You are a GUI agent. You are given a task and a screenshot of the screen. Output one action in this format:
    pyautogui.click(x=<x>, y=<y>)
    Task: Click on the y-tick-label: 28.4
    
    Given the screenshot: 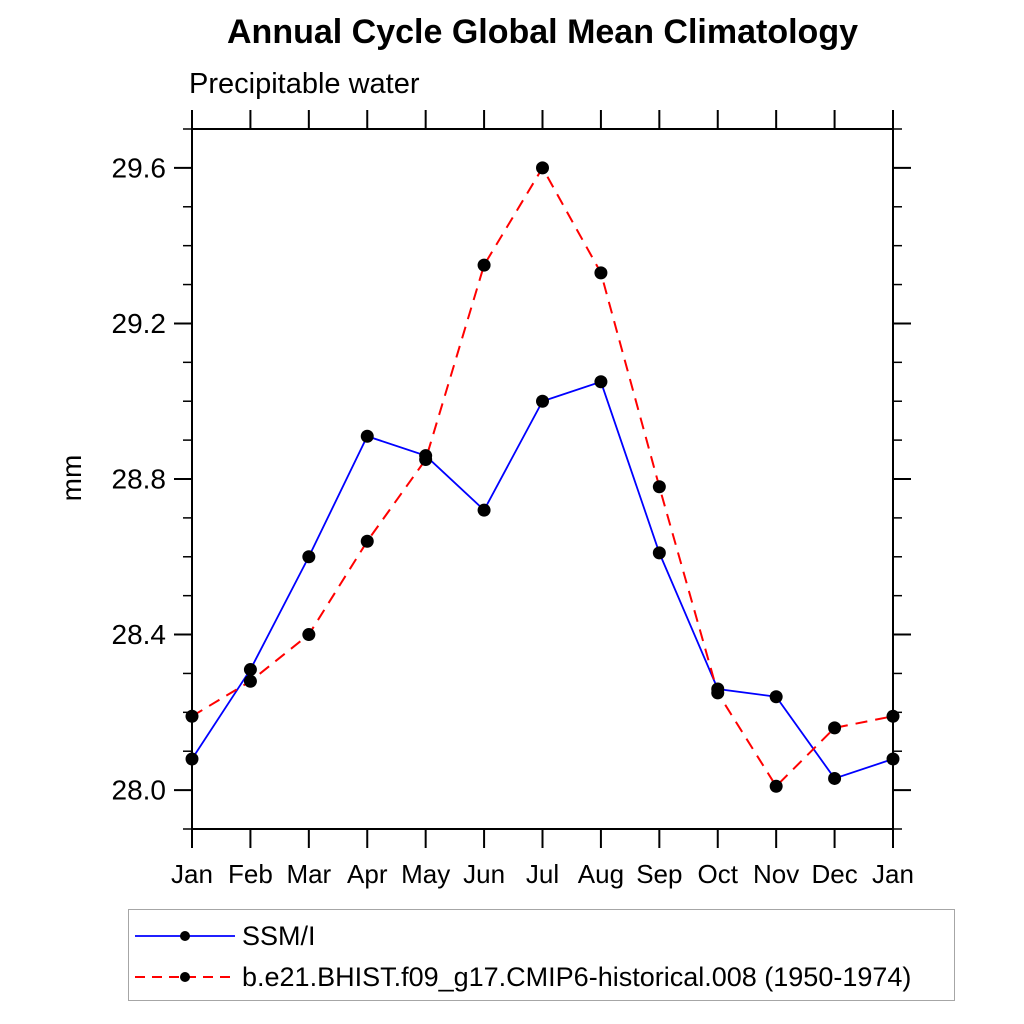 What is the action you would take?
    pyautogui.click(x=139, y=634)
    